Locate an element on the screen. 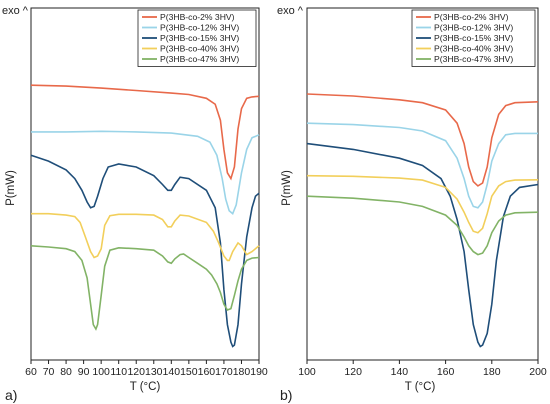 The image size is (550, 404). panel-a-legend-label-0: P(3HB-co-2% 3HV) is located at coordinates (197, 17).